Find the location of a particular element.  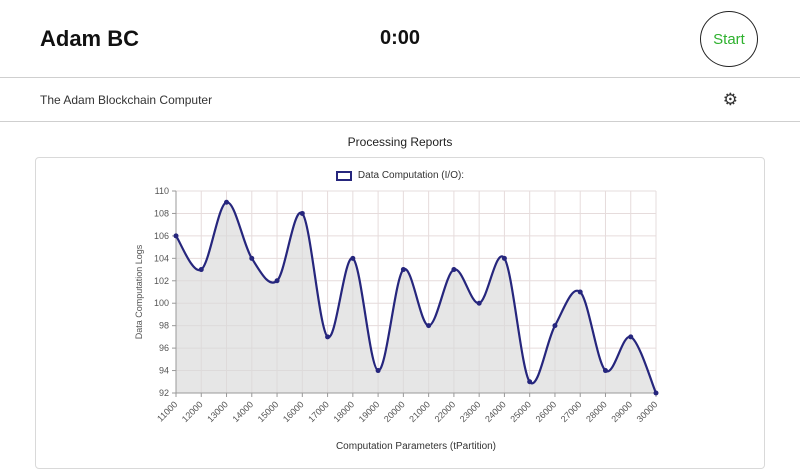

svg-text: 28000 is located at coordinates (596, 411).